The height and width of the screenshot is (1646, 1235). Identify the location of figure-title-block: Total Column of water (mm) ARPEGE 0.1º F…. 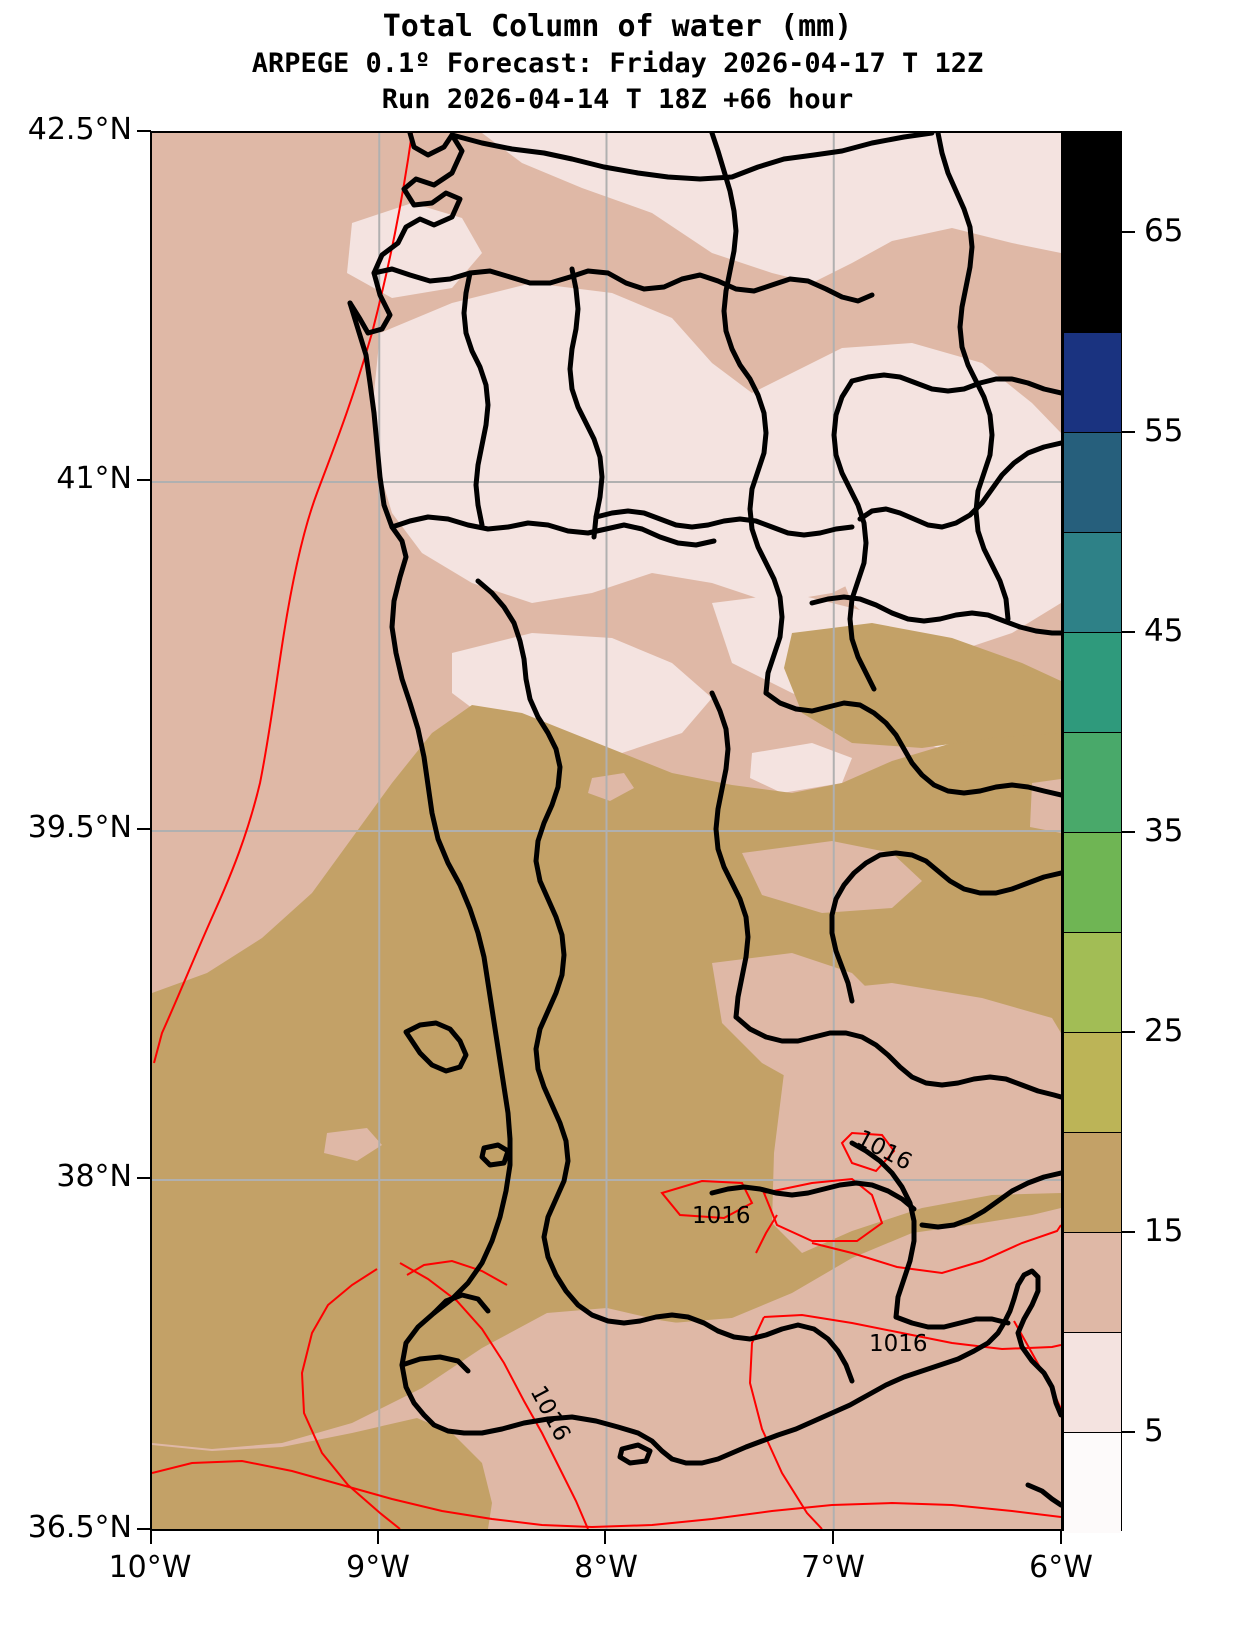
(617, 59).